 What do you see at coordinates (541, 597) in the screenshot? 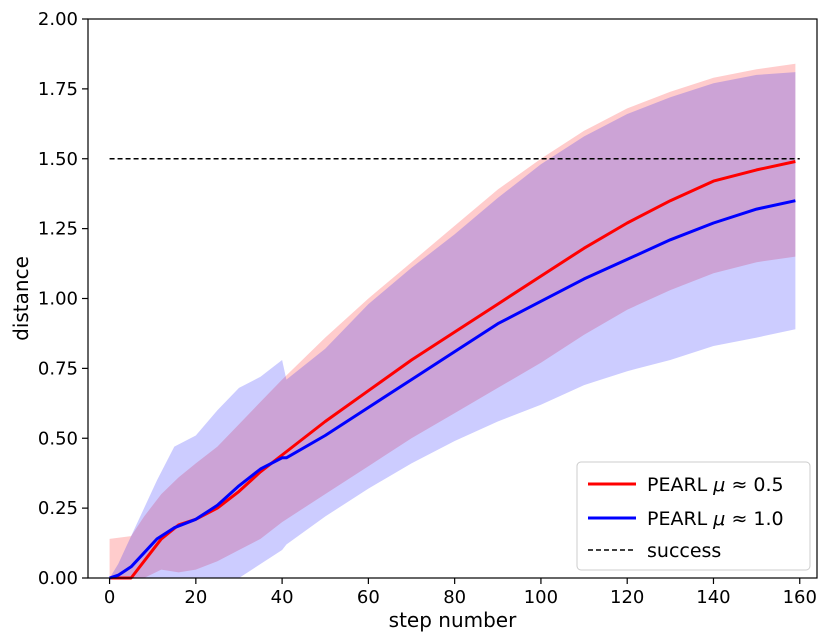
I see `x-tick-label: 100` at bounding box center [541, 597].